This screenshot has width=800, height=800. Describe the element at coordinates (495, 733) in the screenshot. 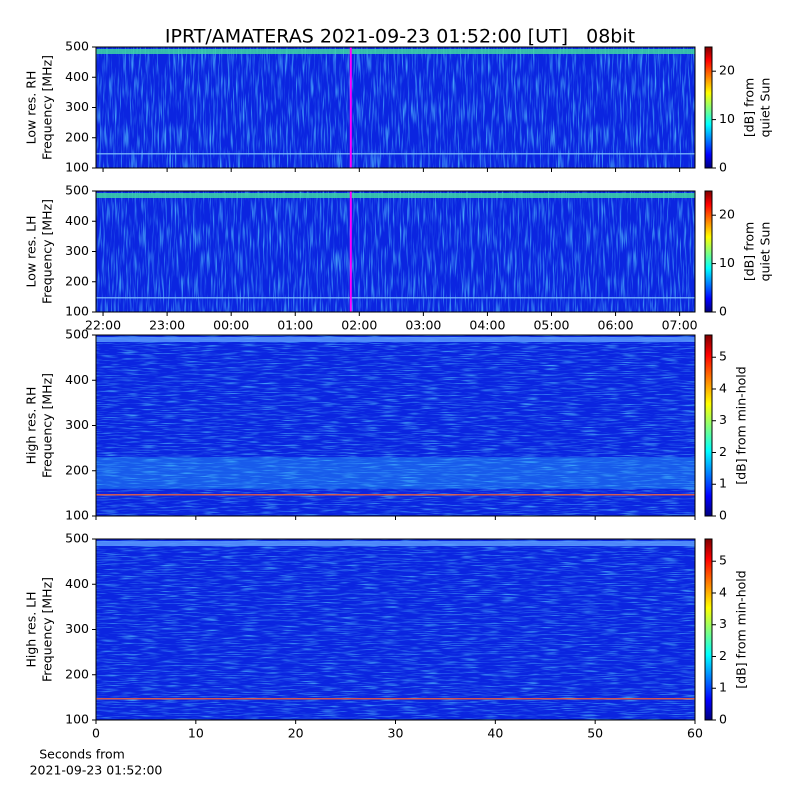

I see `x-tick-label: 40` at that location.